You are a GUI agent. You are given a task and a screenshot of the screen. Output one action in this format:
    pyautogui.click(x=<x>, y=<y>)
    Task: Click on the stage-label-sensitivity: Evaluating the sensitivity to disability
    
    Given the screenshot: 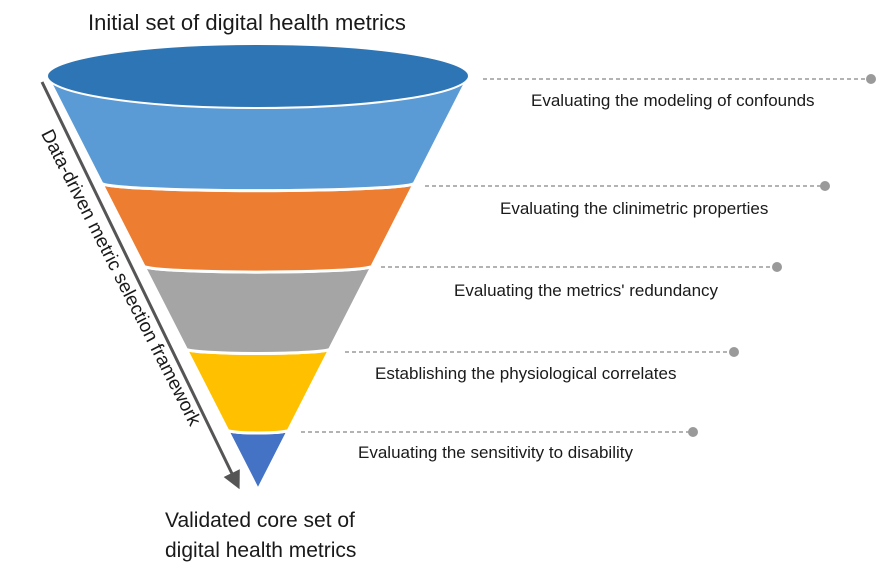 What is the action you would take?
    pyautogui.click(x=495, y=452)
    